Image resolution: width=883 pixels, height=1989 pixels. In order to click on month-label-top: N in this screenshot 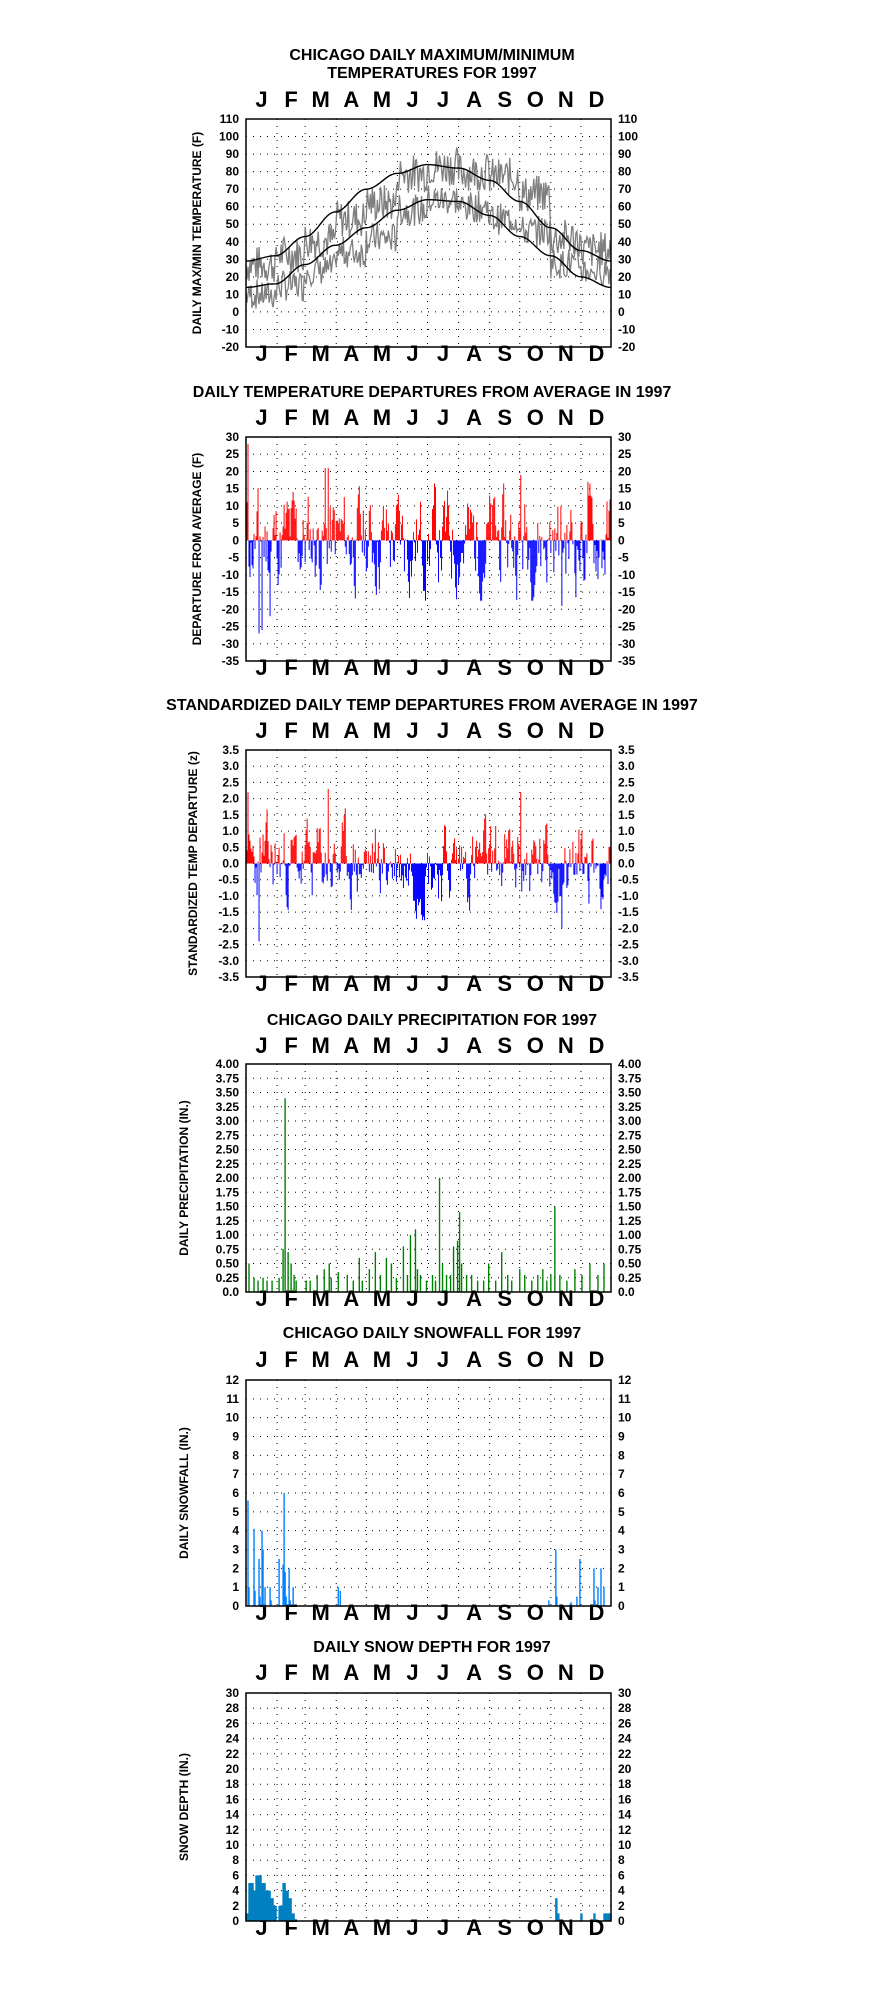, I will do `click(566, 417)`.